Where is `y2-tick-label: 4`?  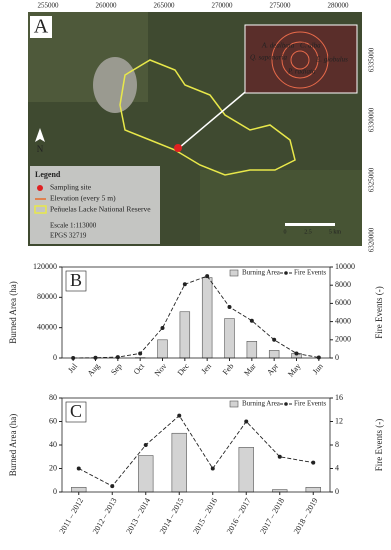
y2-tick-label: 4 is located at coordinates (337, 467).